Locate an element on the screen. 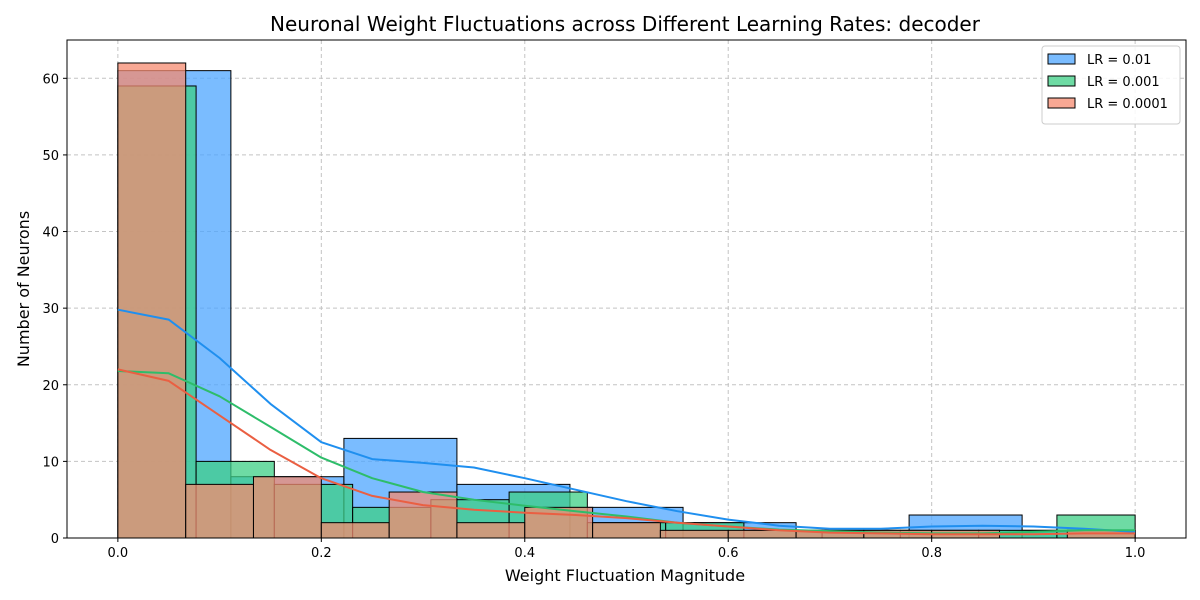 The image size is (1200, 600). y-tick-label: 0 is located at coordinates (55, 539).